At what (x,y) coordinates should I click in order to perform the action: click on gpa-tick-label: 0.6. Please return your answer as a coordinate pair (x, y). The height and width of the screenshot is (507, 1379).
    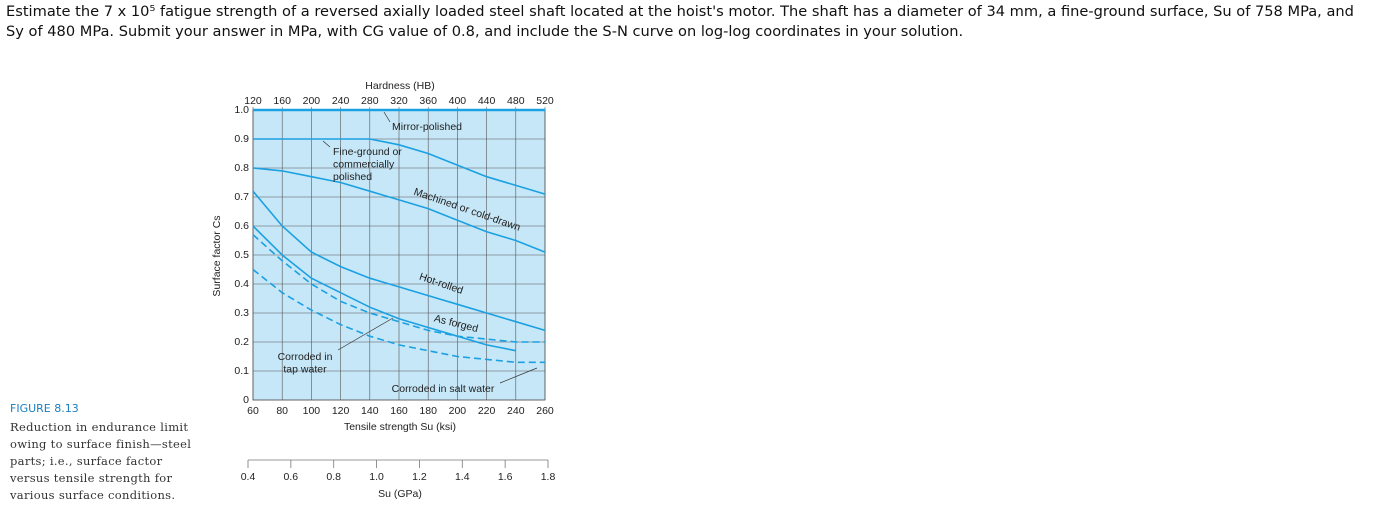
    Looking at the image, I should click on (291, 477).